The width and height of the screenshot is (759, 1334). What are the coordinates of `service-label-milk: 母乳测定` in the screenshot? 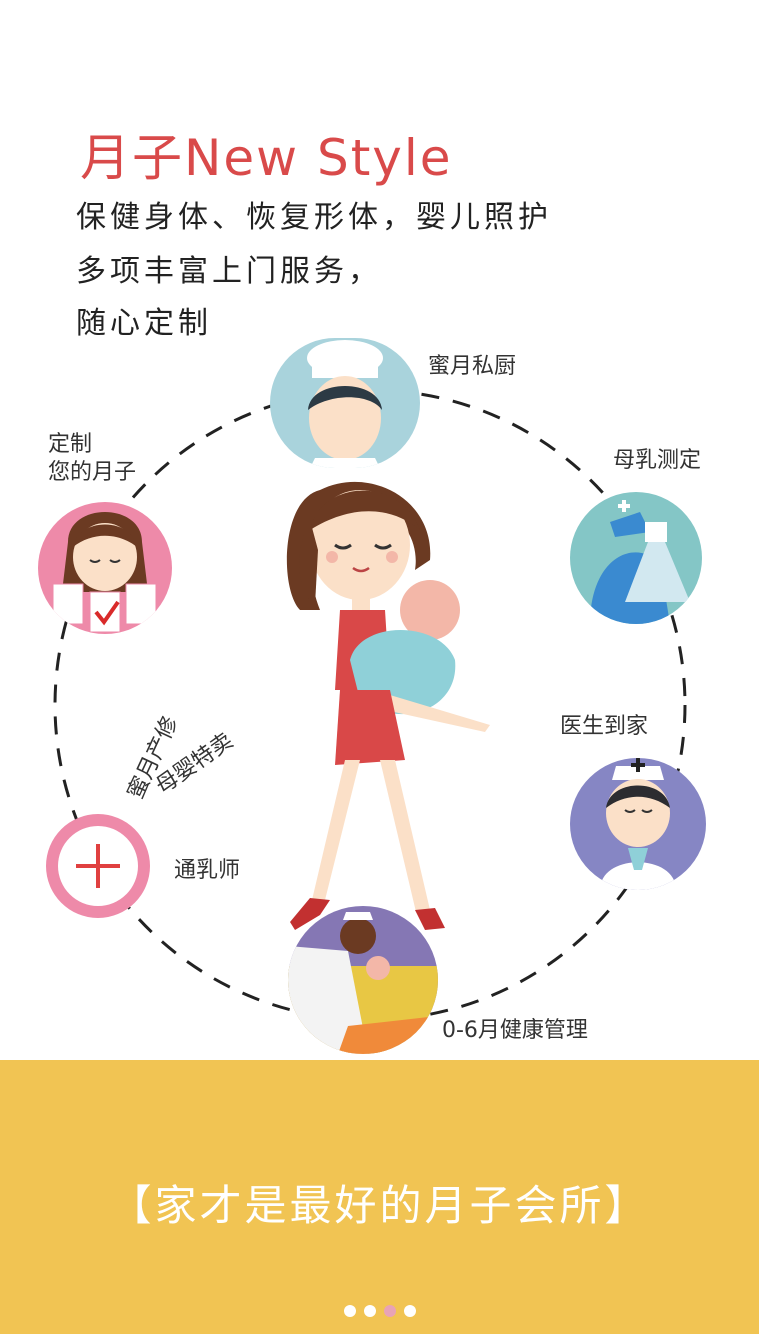 It's located at (657, 460).